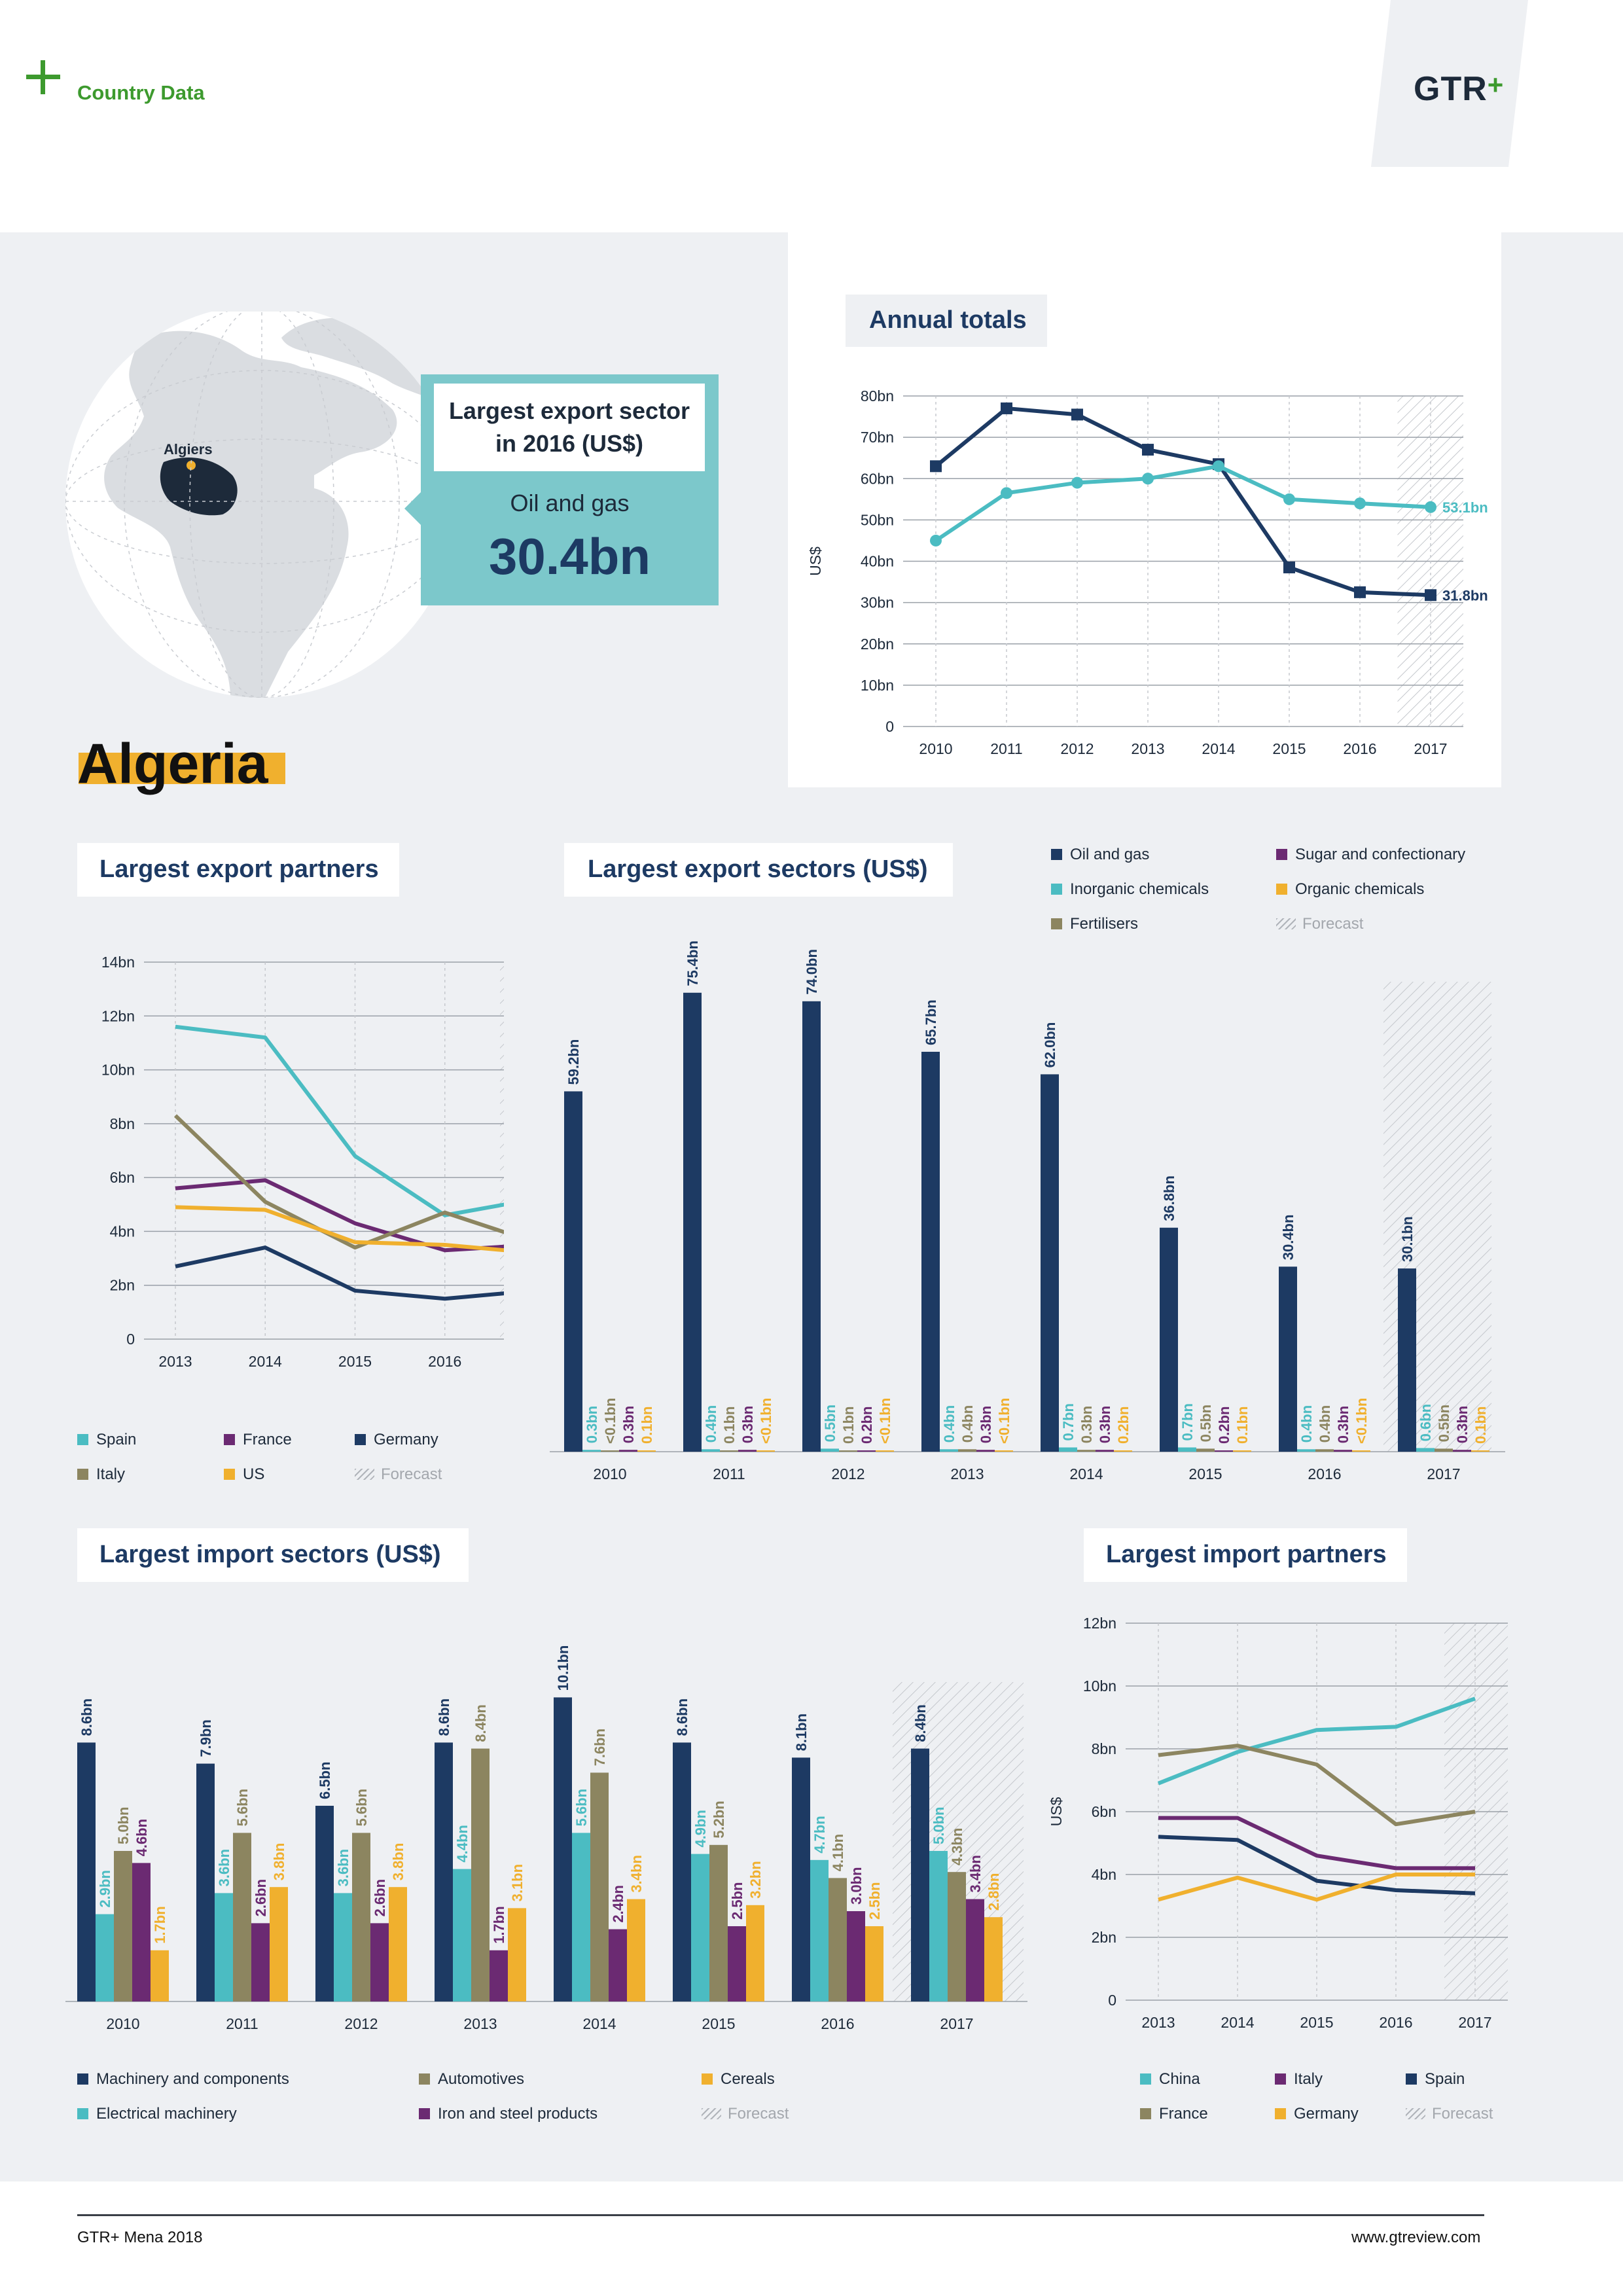  Describe the element at coordinates (711, 2113) in the screenshot. I see `forecast-hatch-swatch` at that location.